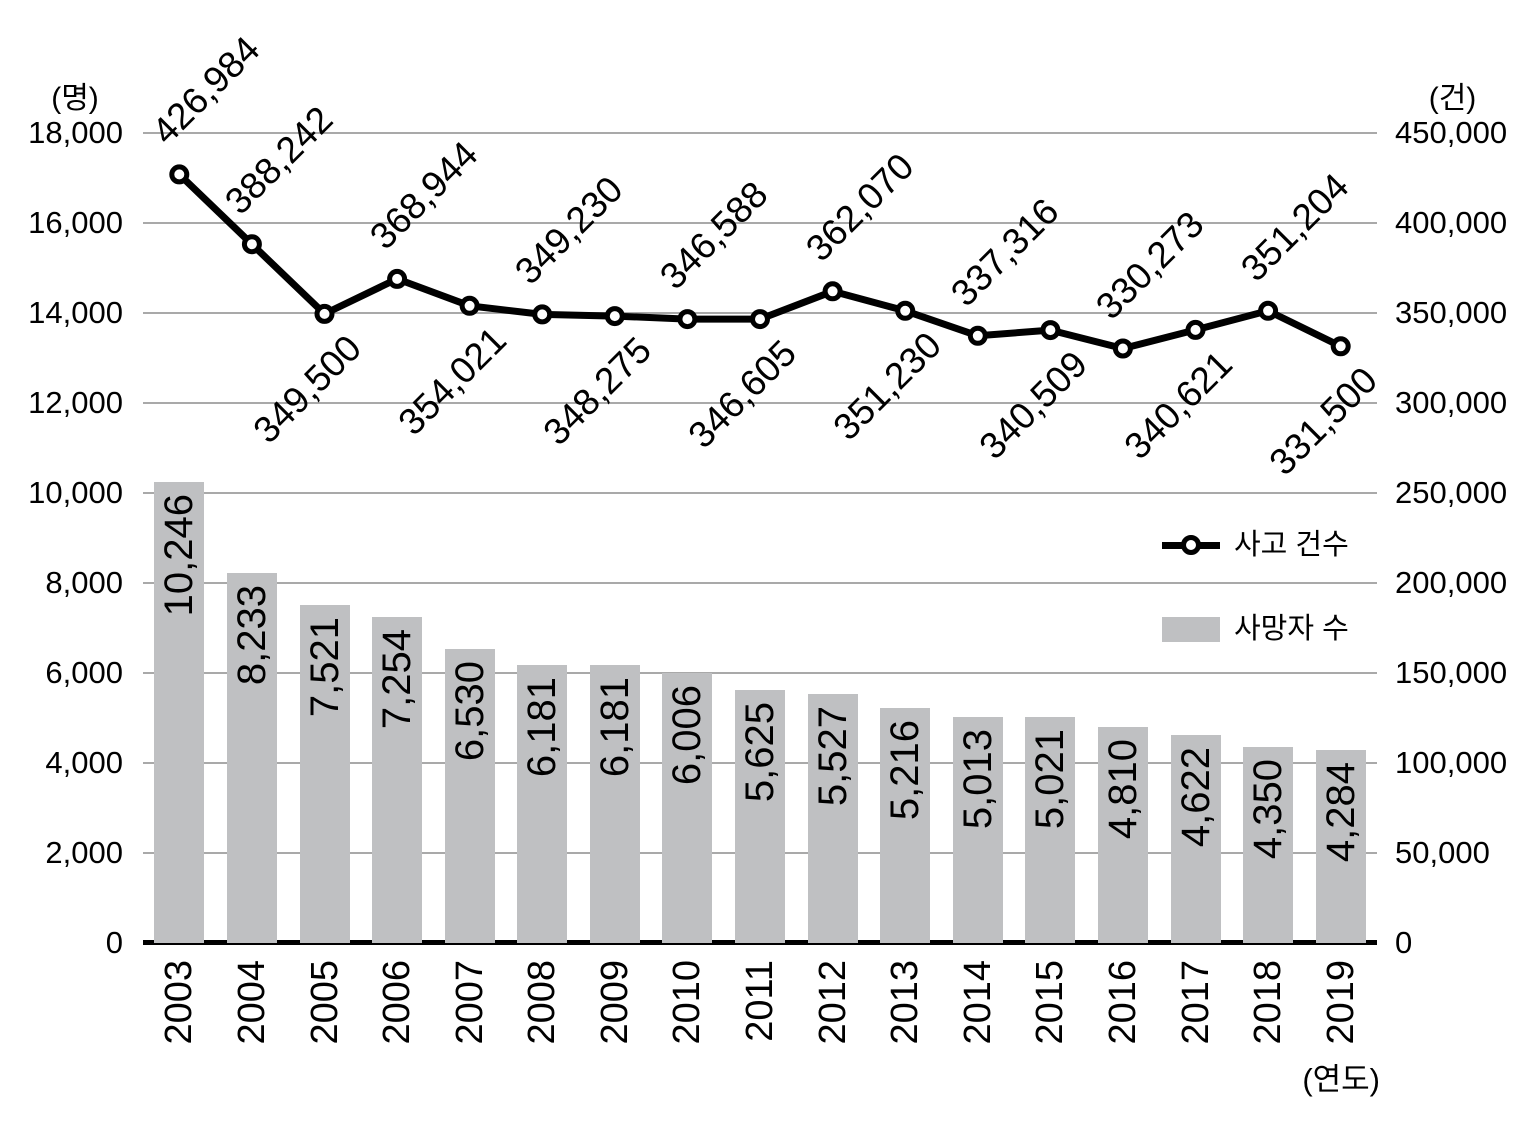 This screenshot has width=1536, height=1132. I want to click on x-axis-unit-label: (연도), so click(1341, 1079).